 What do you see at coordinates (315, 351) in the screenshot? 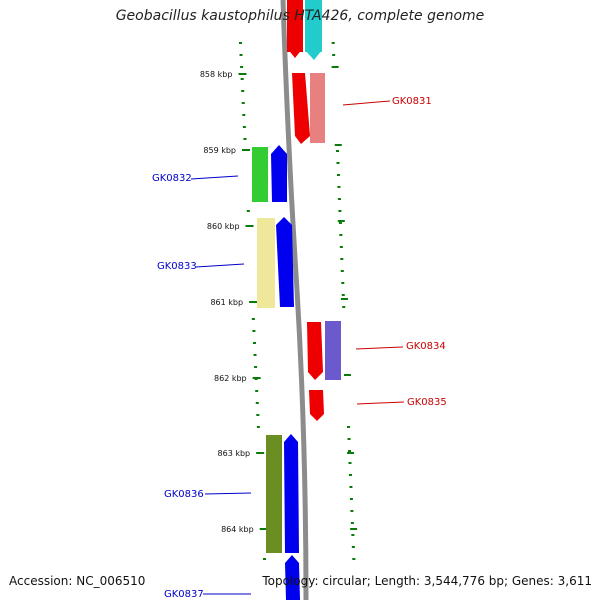
I see `gene-GK0834-arrow` at bounding box center [315, 351].